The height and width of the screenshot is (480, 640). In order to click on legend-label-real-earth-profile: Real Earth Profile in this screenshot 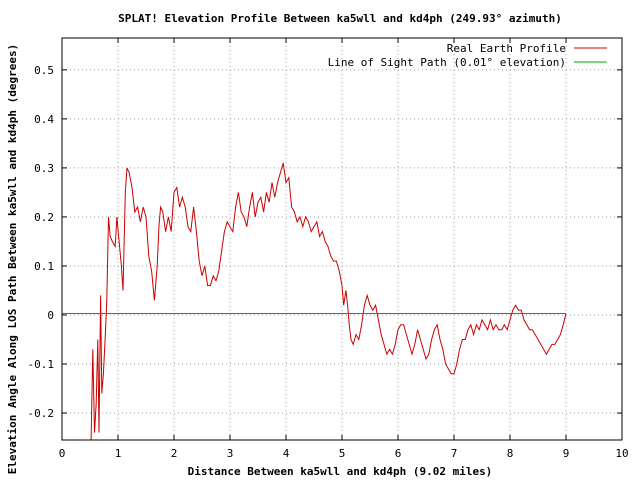, I will do `click(506, 48)`.